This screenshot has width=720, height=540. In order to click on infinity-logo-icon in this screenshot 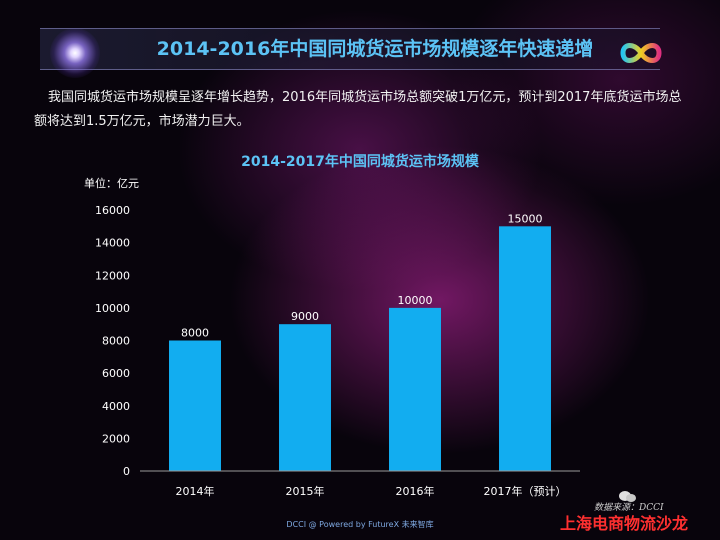, I will do `click(641, 53)`.